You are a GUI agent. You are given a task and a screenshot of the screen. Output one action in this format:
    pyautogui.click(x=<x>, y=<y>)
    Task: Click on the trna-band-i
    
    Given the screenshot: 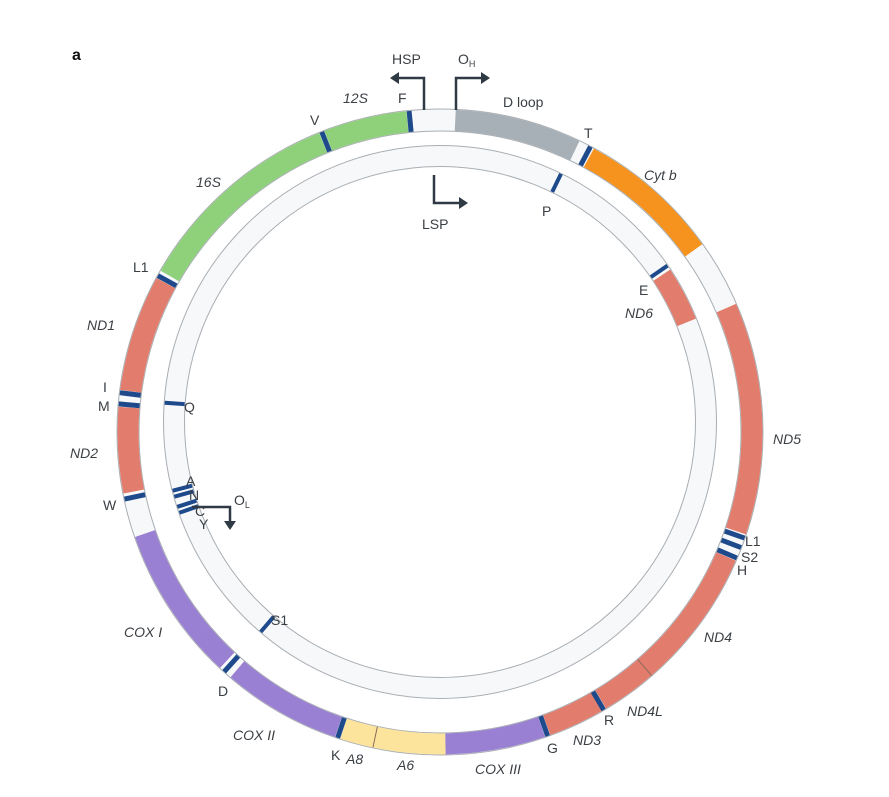 What is the action you would take?
    pyautogui.click(x=130, y=394)
    